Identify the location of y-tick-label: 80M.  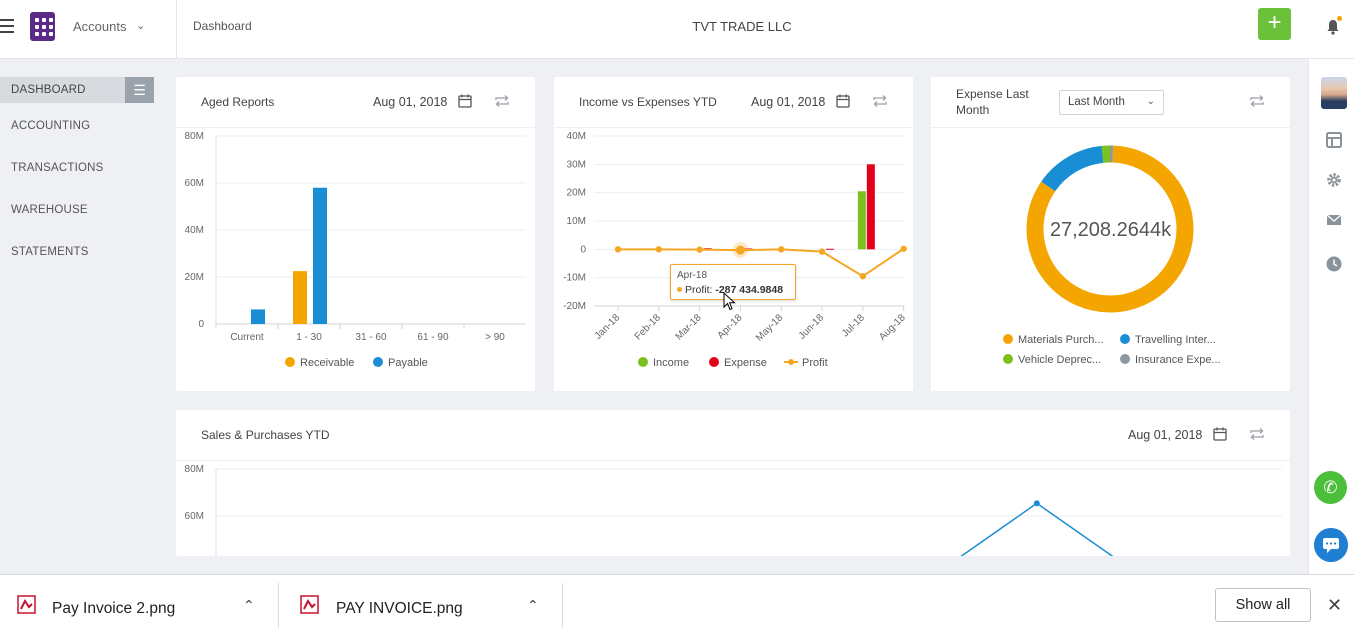
(194, 469).